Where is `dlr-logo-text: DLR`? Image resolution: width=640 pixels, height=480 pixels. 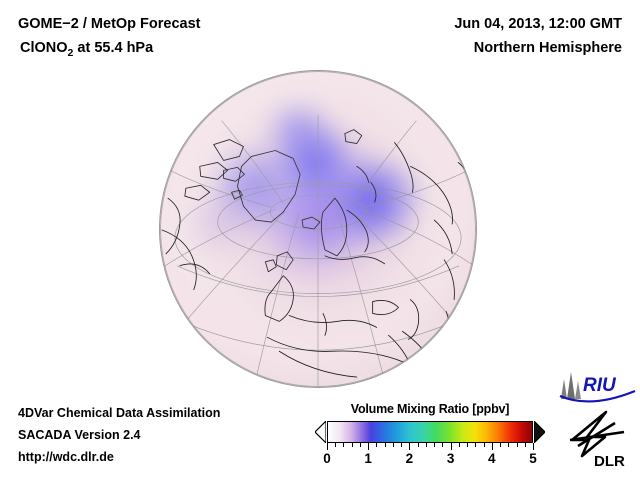
dlr-logo-text: DLR is located at coordinates (609, 461).